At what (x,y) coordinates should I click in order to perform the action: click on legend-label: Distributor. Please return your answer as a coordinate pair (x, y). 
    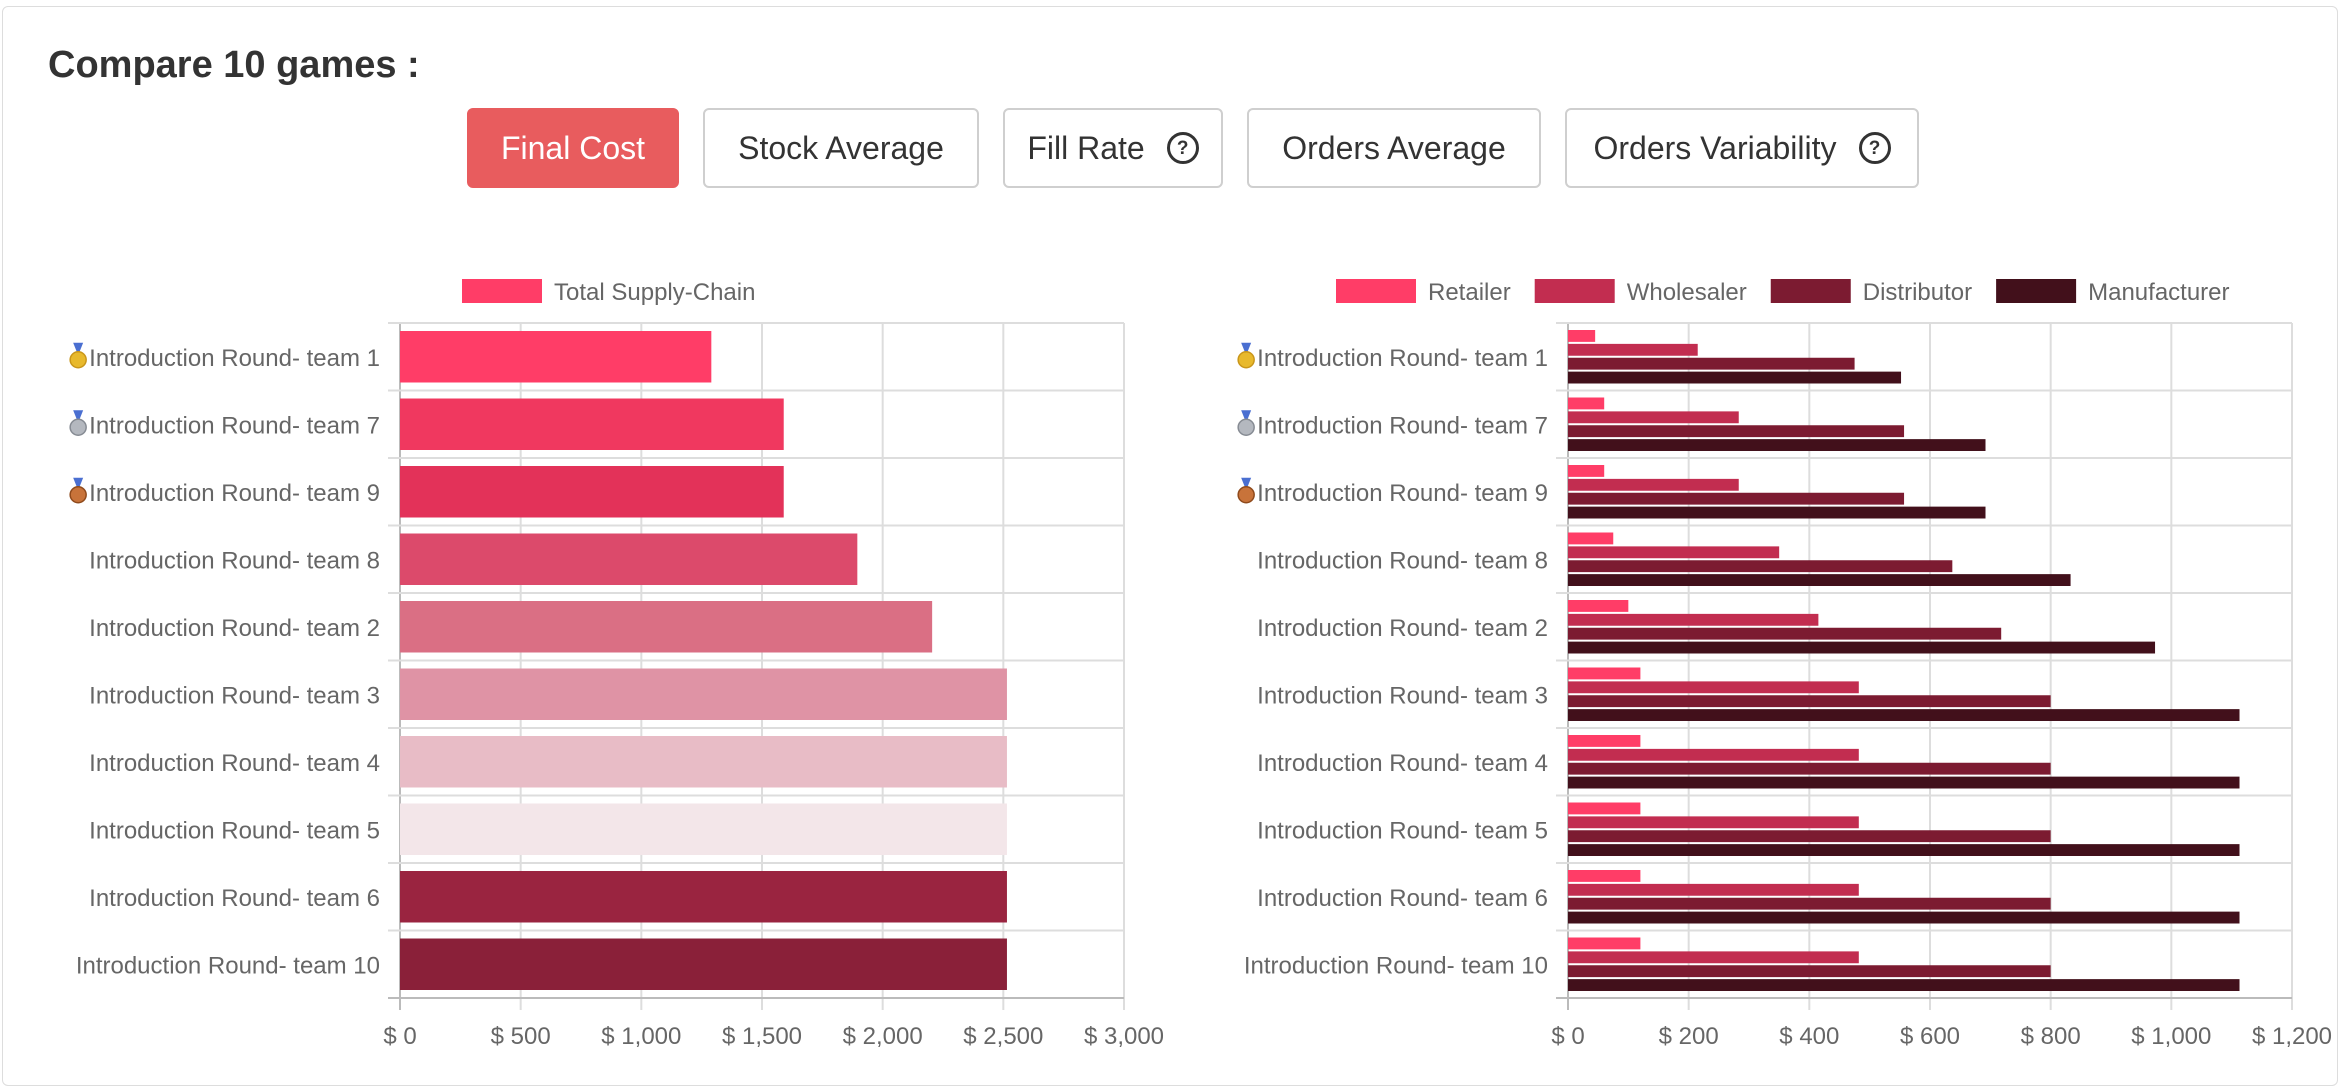
    Looking at the image, I should click on (1917, 292).